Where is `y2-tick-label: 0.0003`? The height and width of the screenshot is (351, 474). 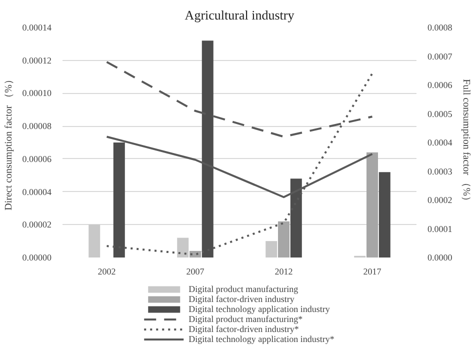 y2-tick-label: 0.0003 is located at coordinates (440, 171).